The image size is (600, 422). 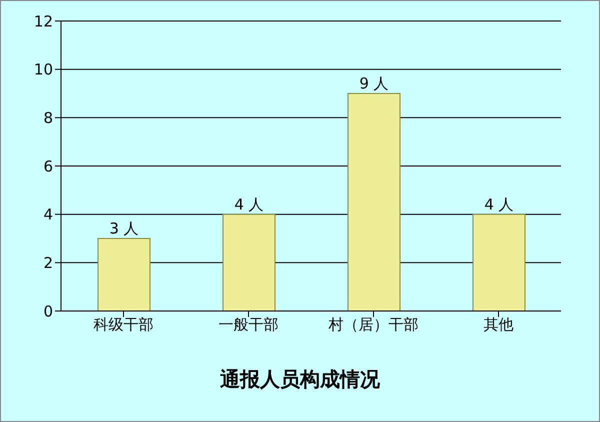 What do you see at coordinates (499, 325) in the screenshot?
I see `x-tick-label: 其他` at bounding box center [499, 325].